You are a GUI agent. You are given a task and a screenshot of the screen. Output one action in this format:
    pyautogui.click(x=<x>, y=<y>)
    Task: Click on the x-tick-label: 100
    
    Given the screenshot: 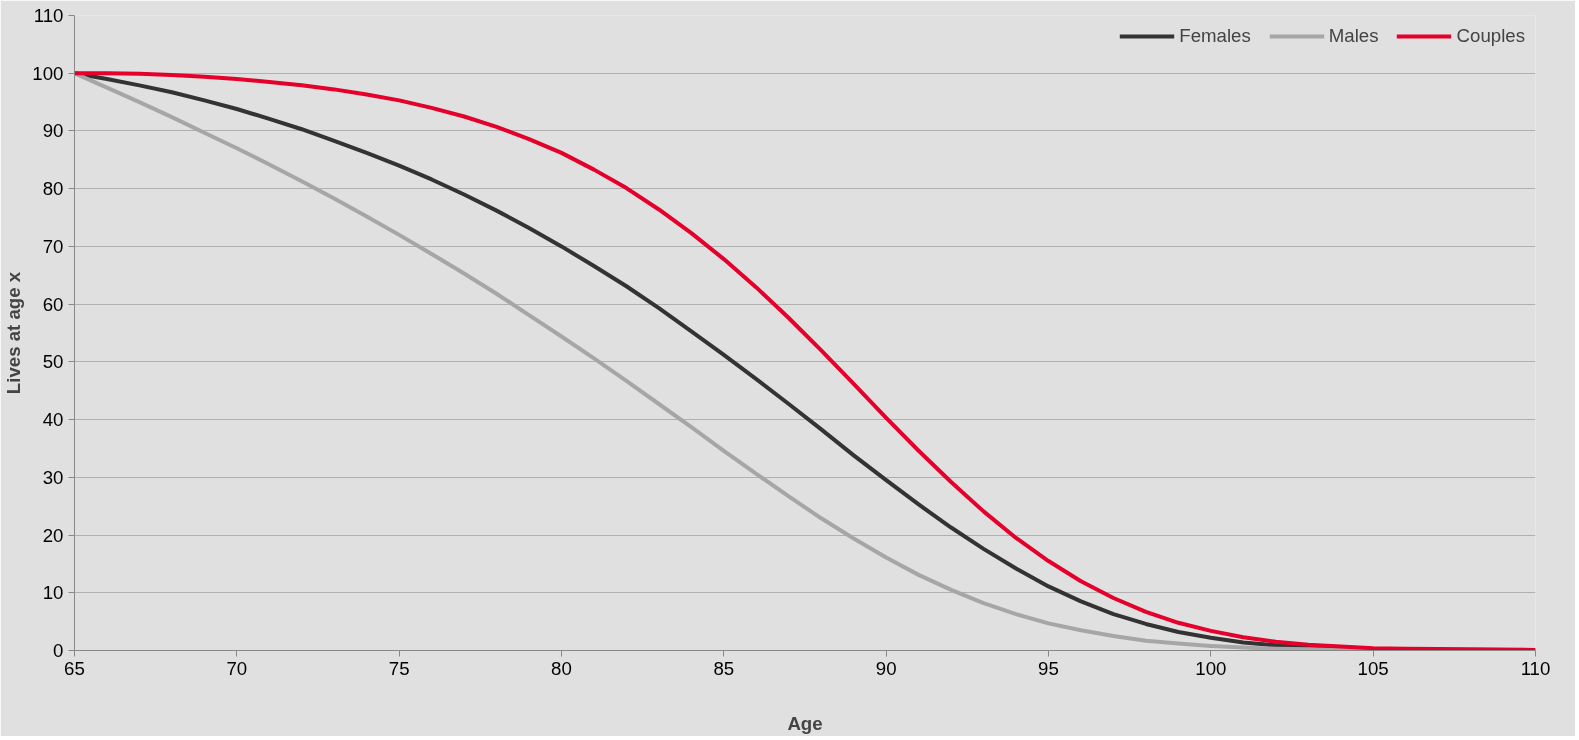 What is the action you would take?
    pyautogui.click(x=1211, y=668)
    